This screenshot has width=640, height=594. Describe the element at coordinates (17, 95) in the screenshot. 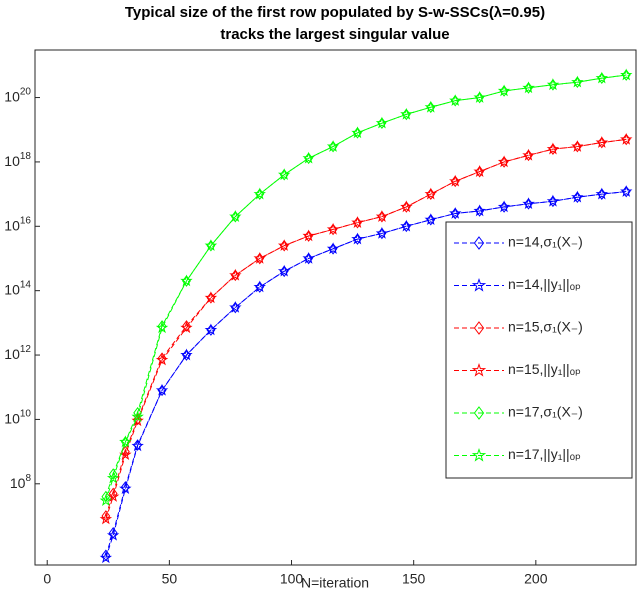

I see `y-tick-label: 1020` at that location.